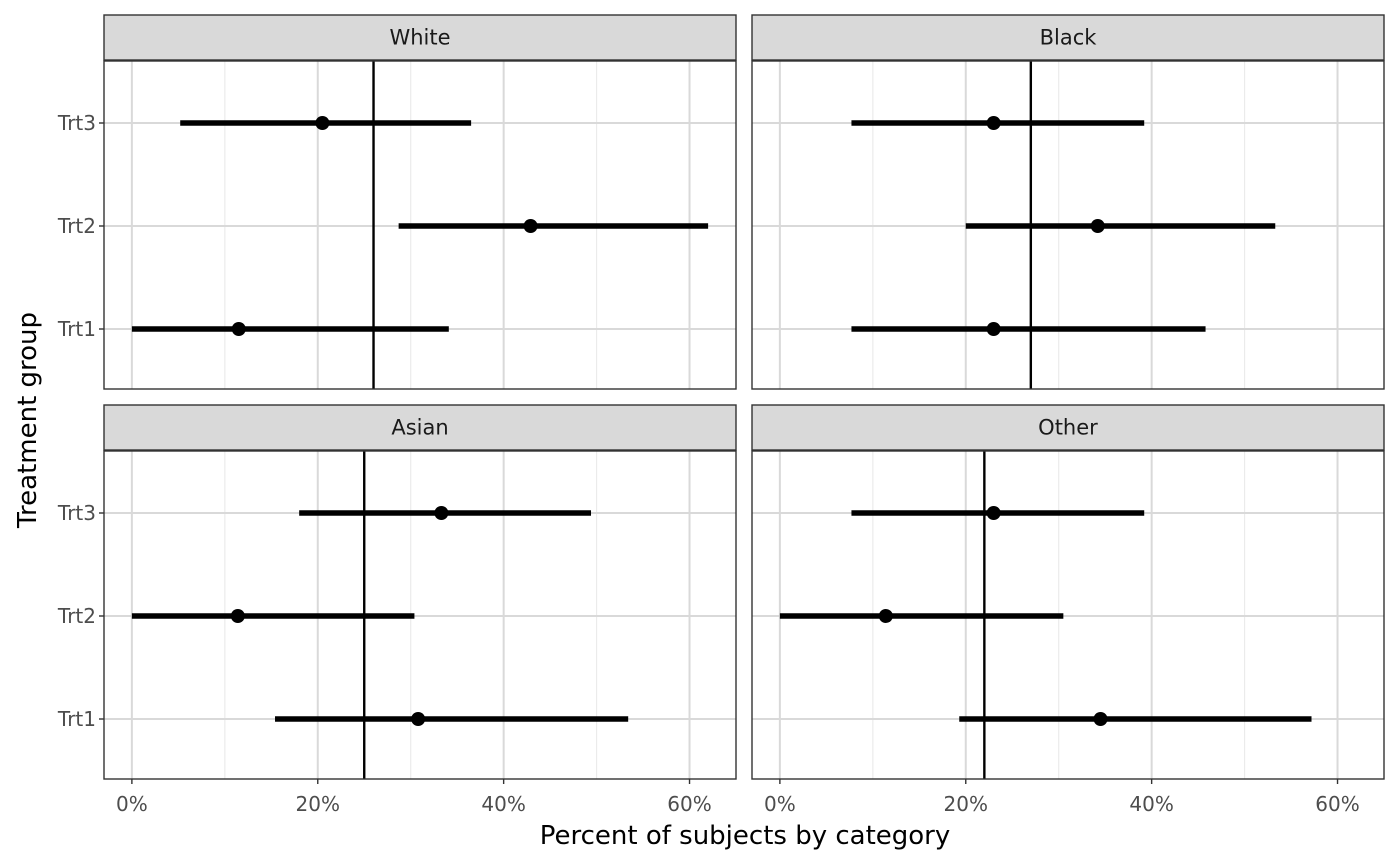 This screenshot has height=866, width=1400. I want to click on strip-label-other: Other, so click(1068, 428).